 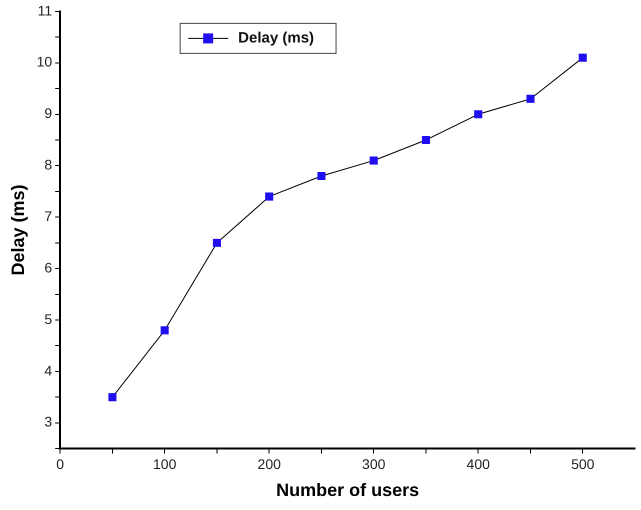 What do you see at coordinates (165, 464) in the screenshot?
I see `x-tick-label: 100` at bounding box center [165, 464].